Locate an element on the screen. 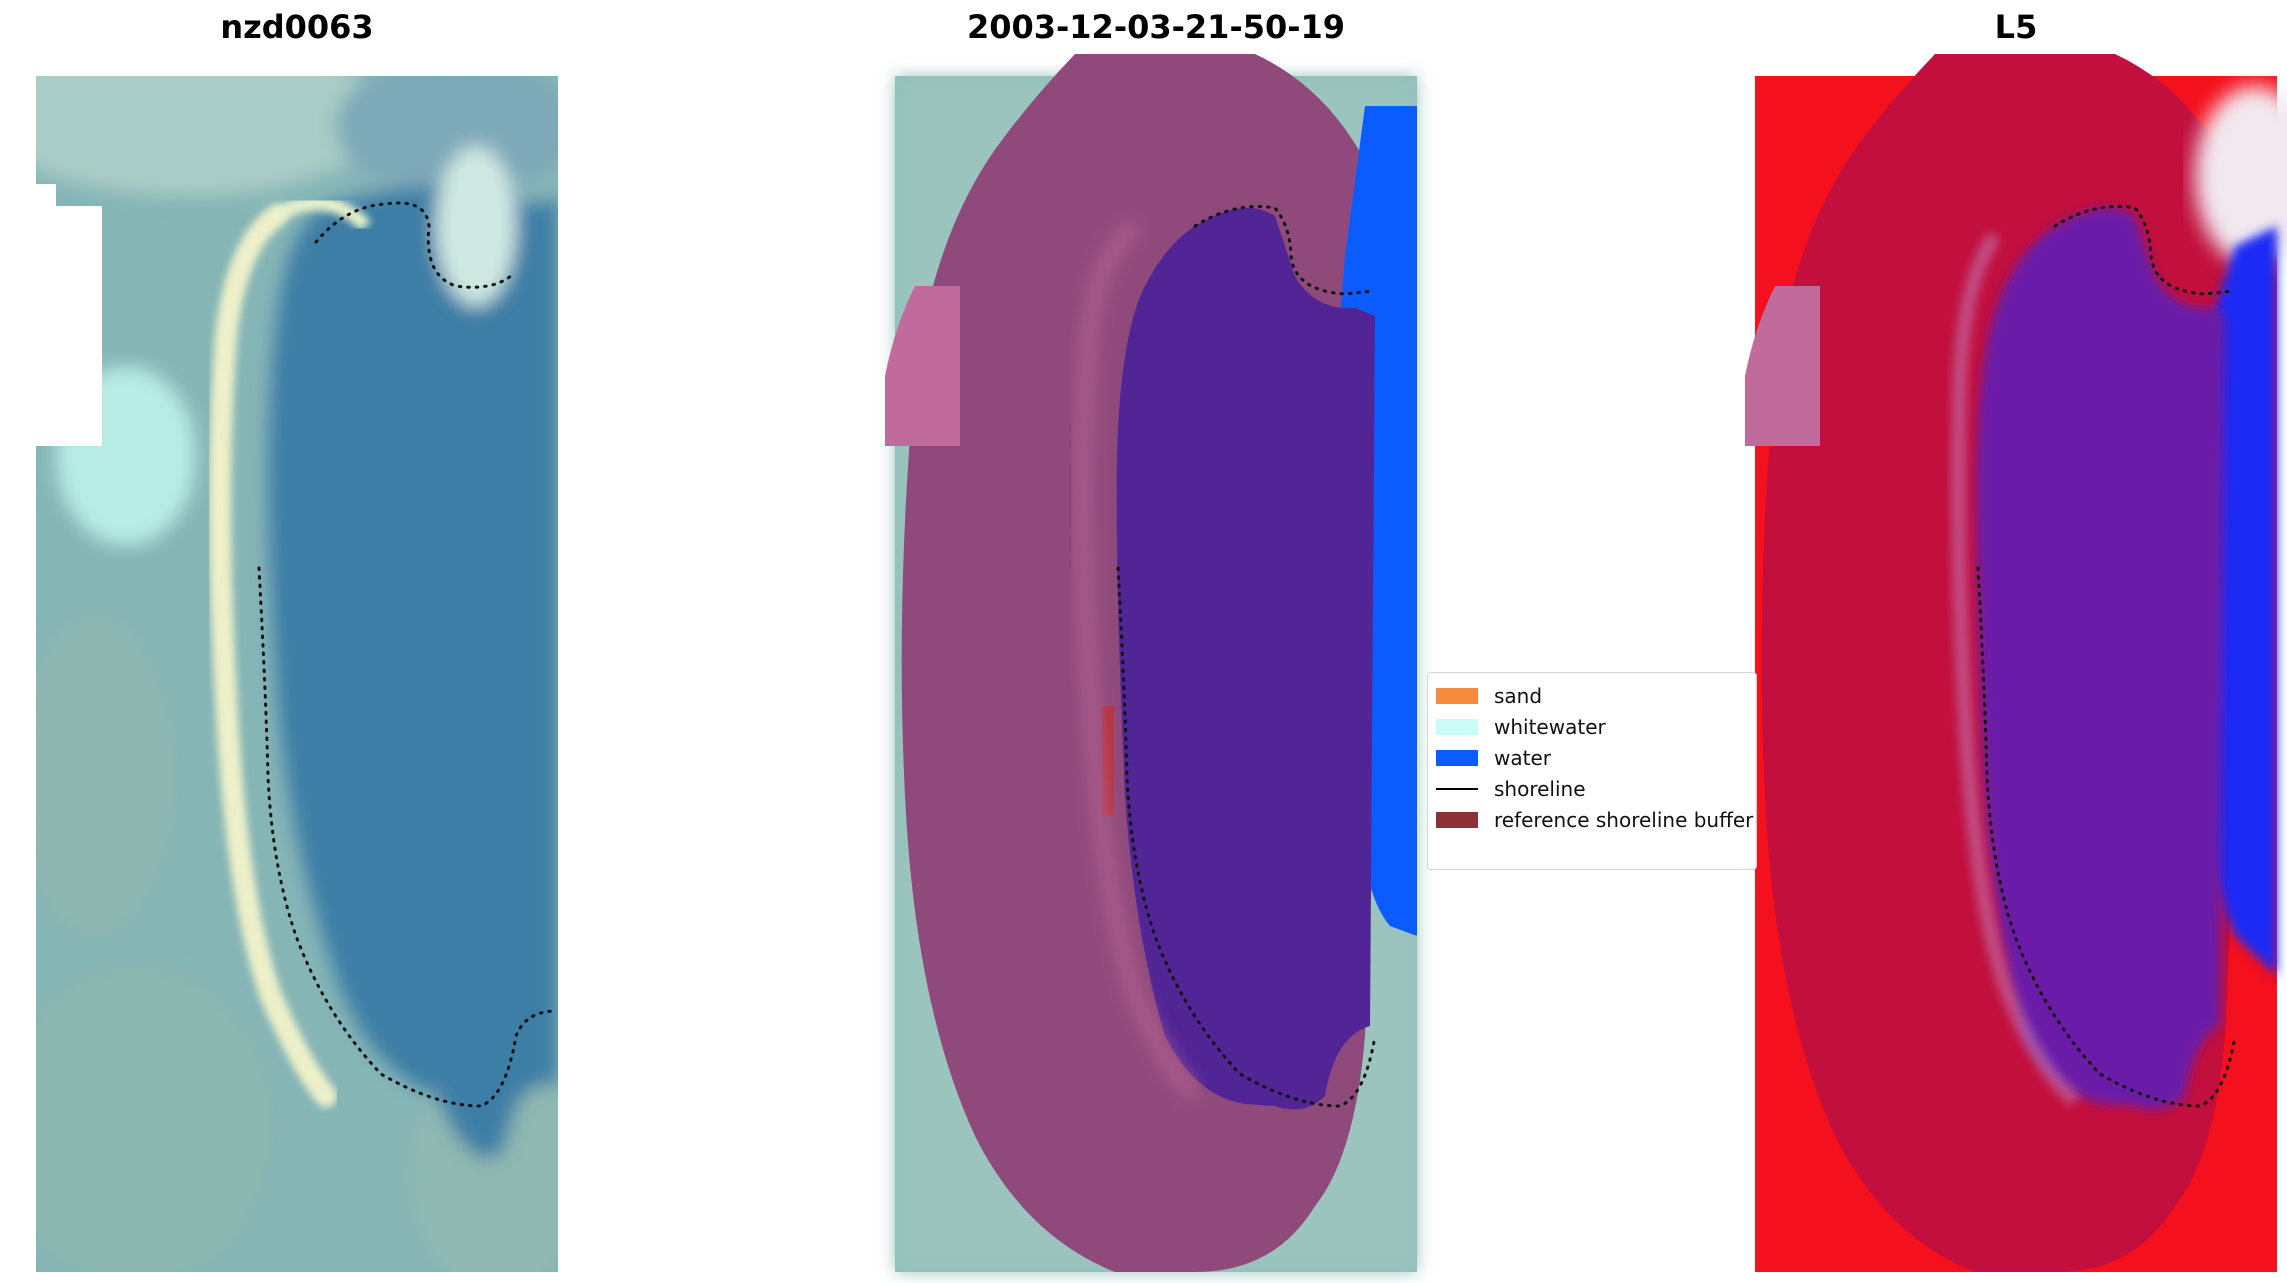 This screenshot has width=2287, height=1283. legend-item-reference-buffer: reference shoreline buffer is located at coordinates (1594, 820).